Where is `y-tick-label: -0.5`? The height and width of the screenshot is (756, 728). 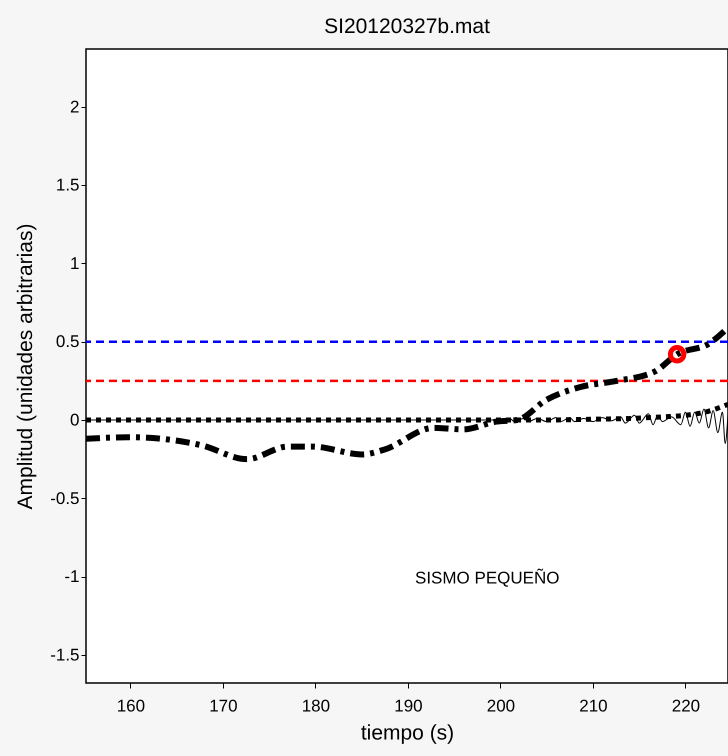 y-tick-label: -0.5 is located at coordinates (65, 498).